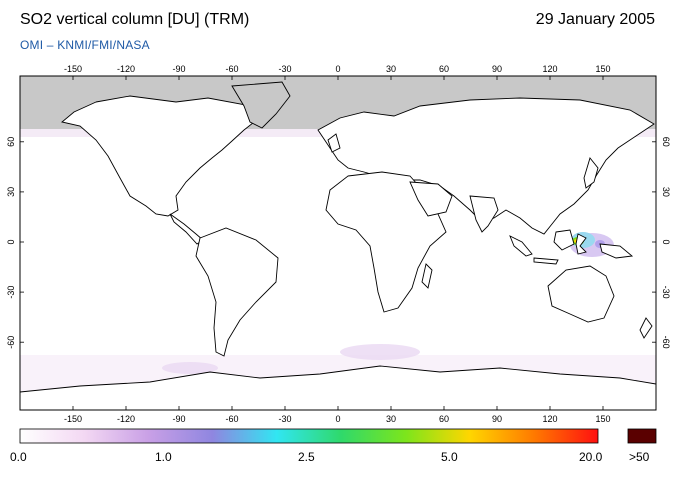  What do you see at coordinates (484, 214) in the screenshot?
I see `india` at bounding box center [484, 214].